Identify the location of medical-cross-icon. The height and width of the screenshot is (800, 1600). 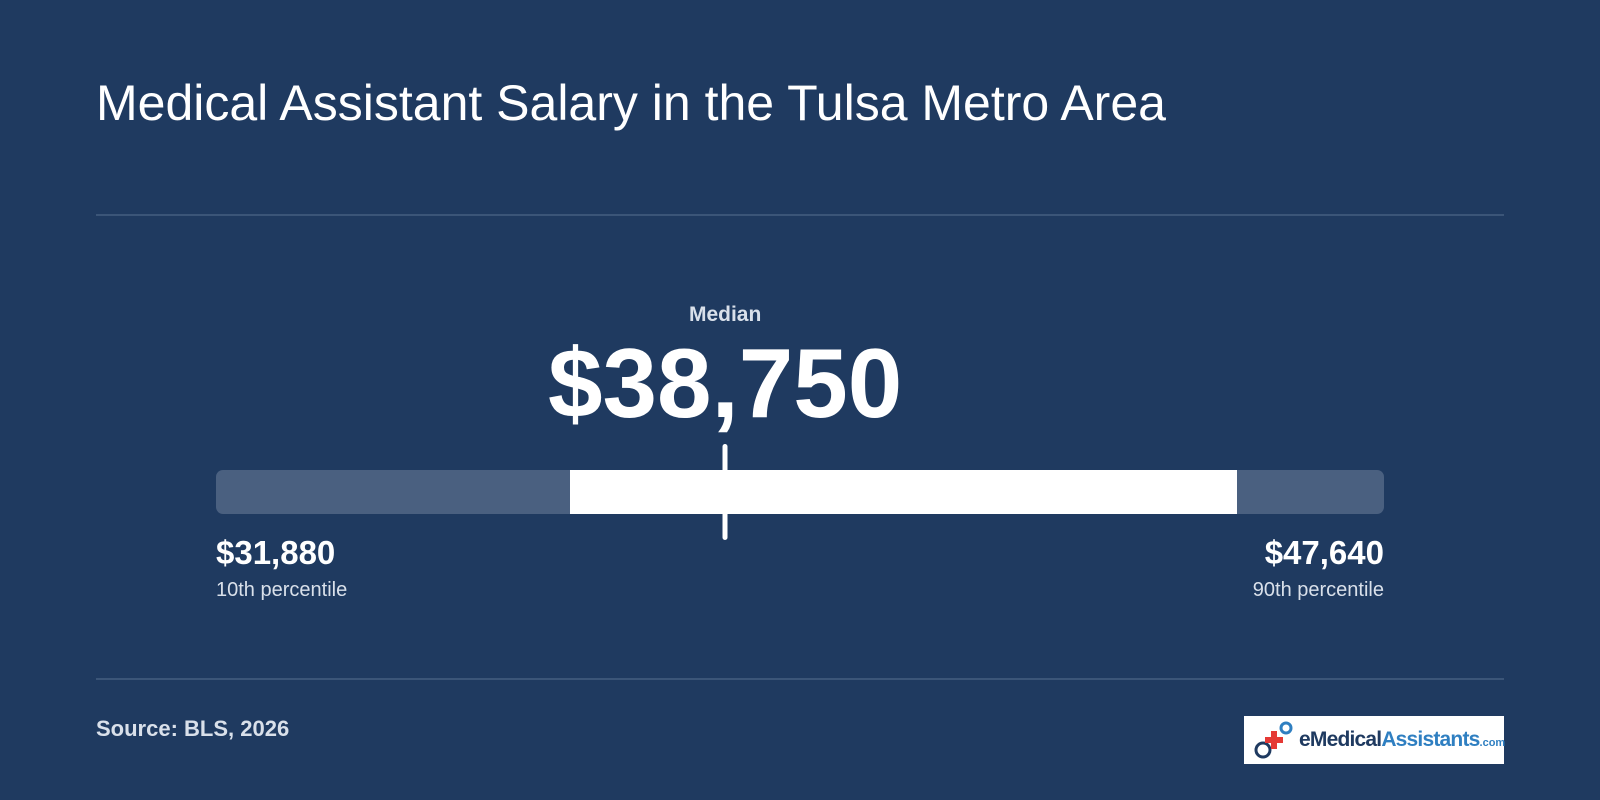
(1273, 740).